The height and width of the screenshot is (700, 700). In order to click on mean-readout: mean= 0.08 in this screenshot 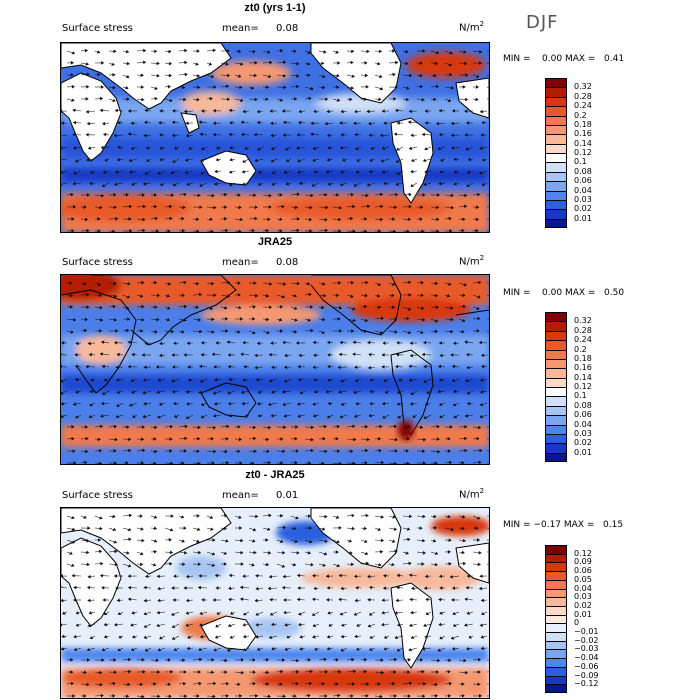, I will do `click(260, 28)`.